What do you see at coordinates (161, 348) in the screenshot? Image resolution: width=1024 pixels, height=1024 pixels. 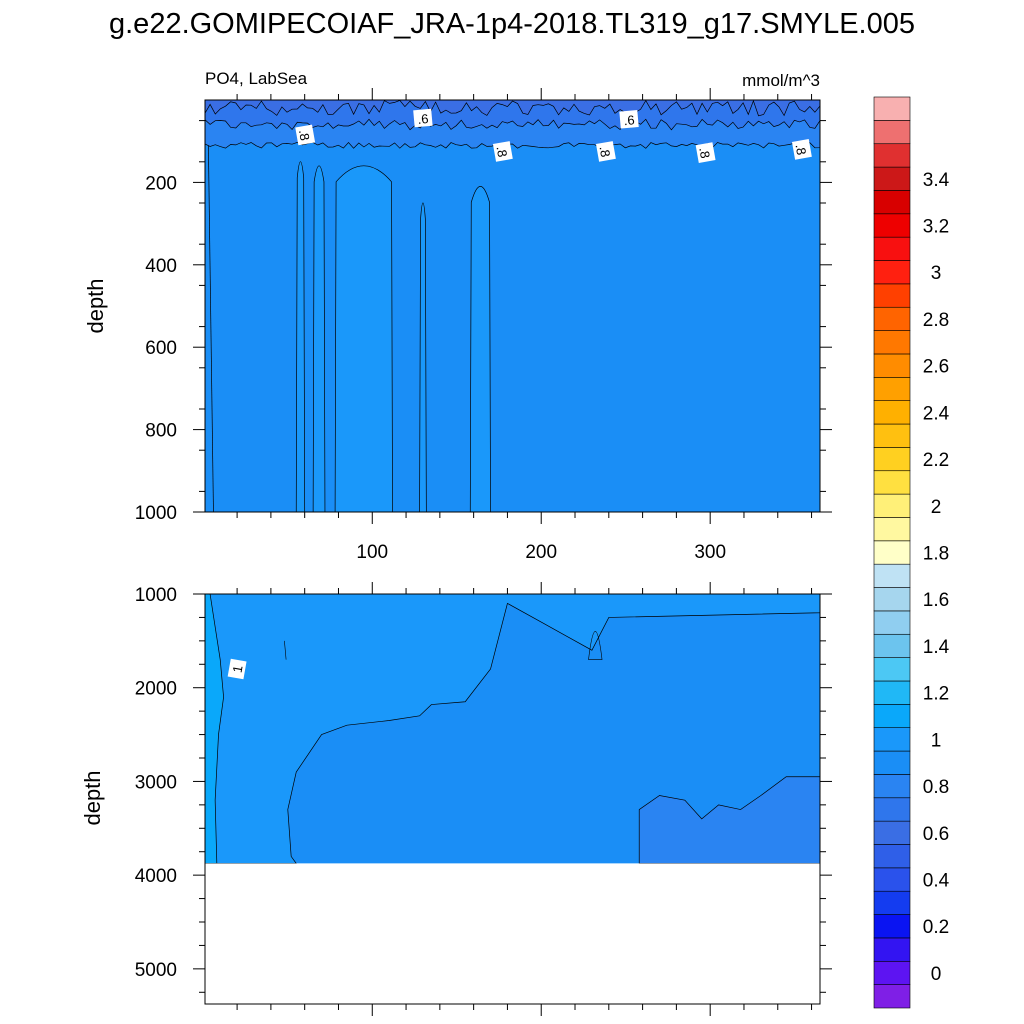 I see `upper-y-tick-label-600: 600` at bounding box center [161, 348].